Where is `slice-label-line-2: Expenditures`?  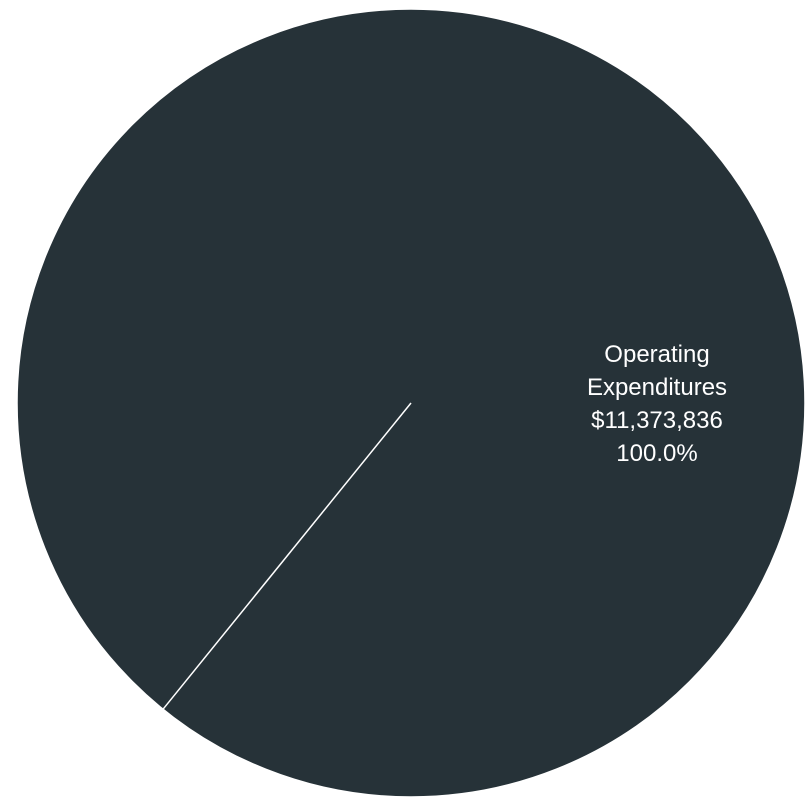
slice-label-line-2: Expenditures is located at coordinates (657, 387).